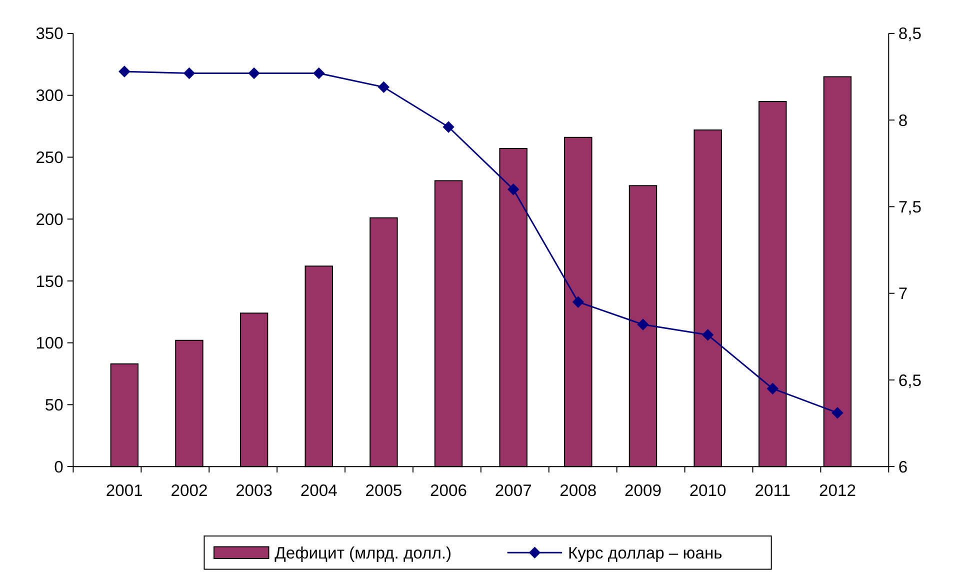  I want to click on legend-label: Дефицит (млрд. долл.), so click(363, 552).